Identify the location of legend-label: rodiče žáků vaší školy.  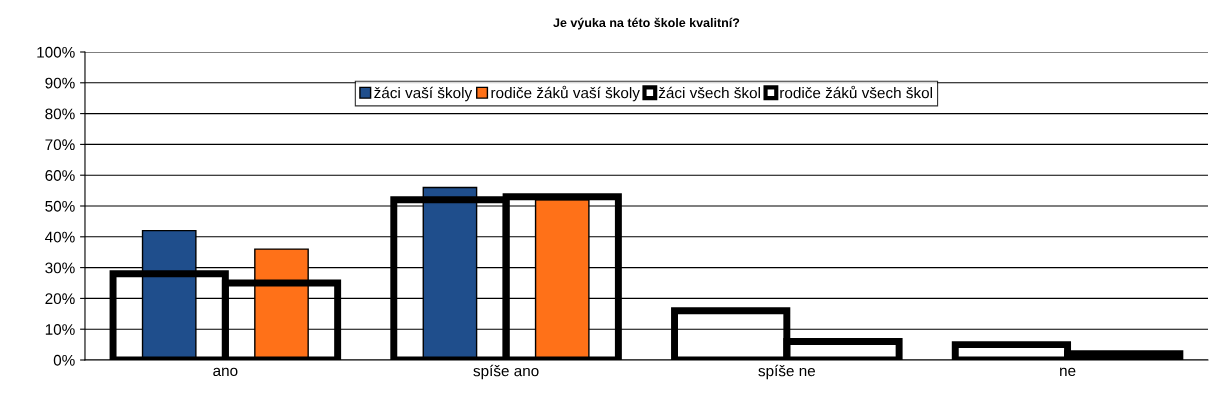
(565, 93).